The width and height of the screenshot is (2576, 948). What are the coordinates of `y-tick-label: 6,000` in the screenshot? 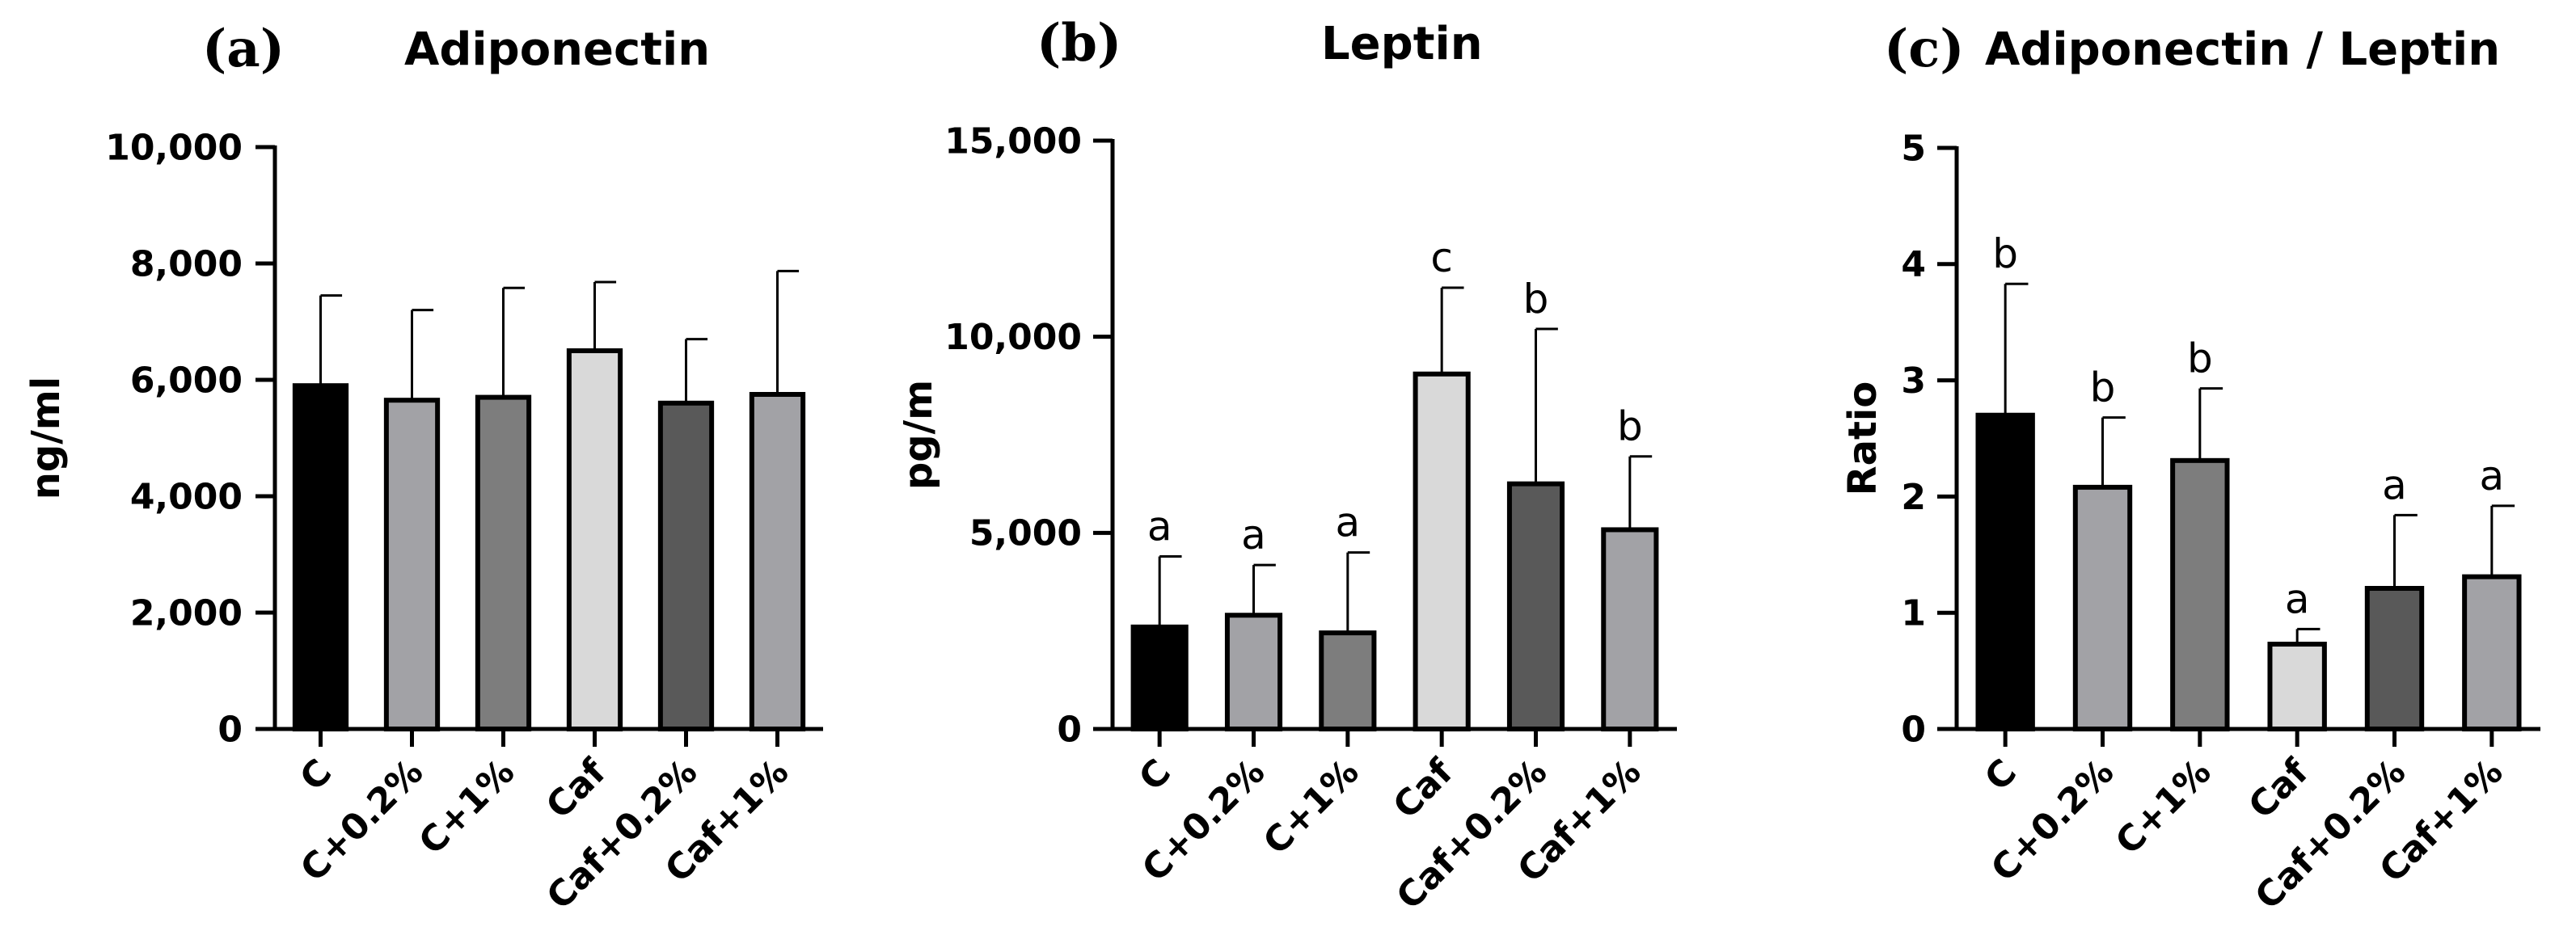 It's located at (186, 380).